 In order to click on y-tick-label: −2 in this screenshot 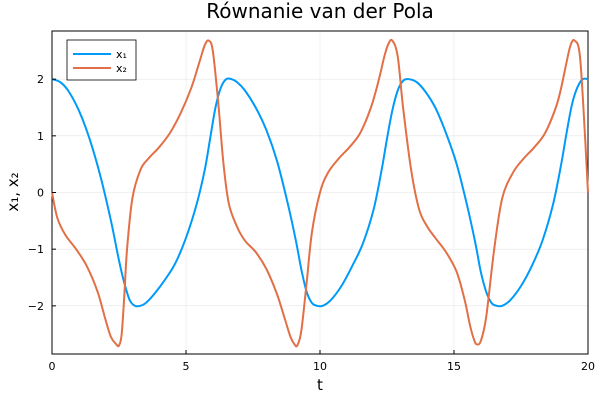, I will do `click(36, 306)`.